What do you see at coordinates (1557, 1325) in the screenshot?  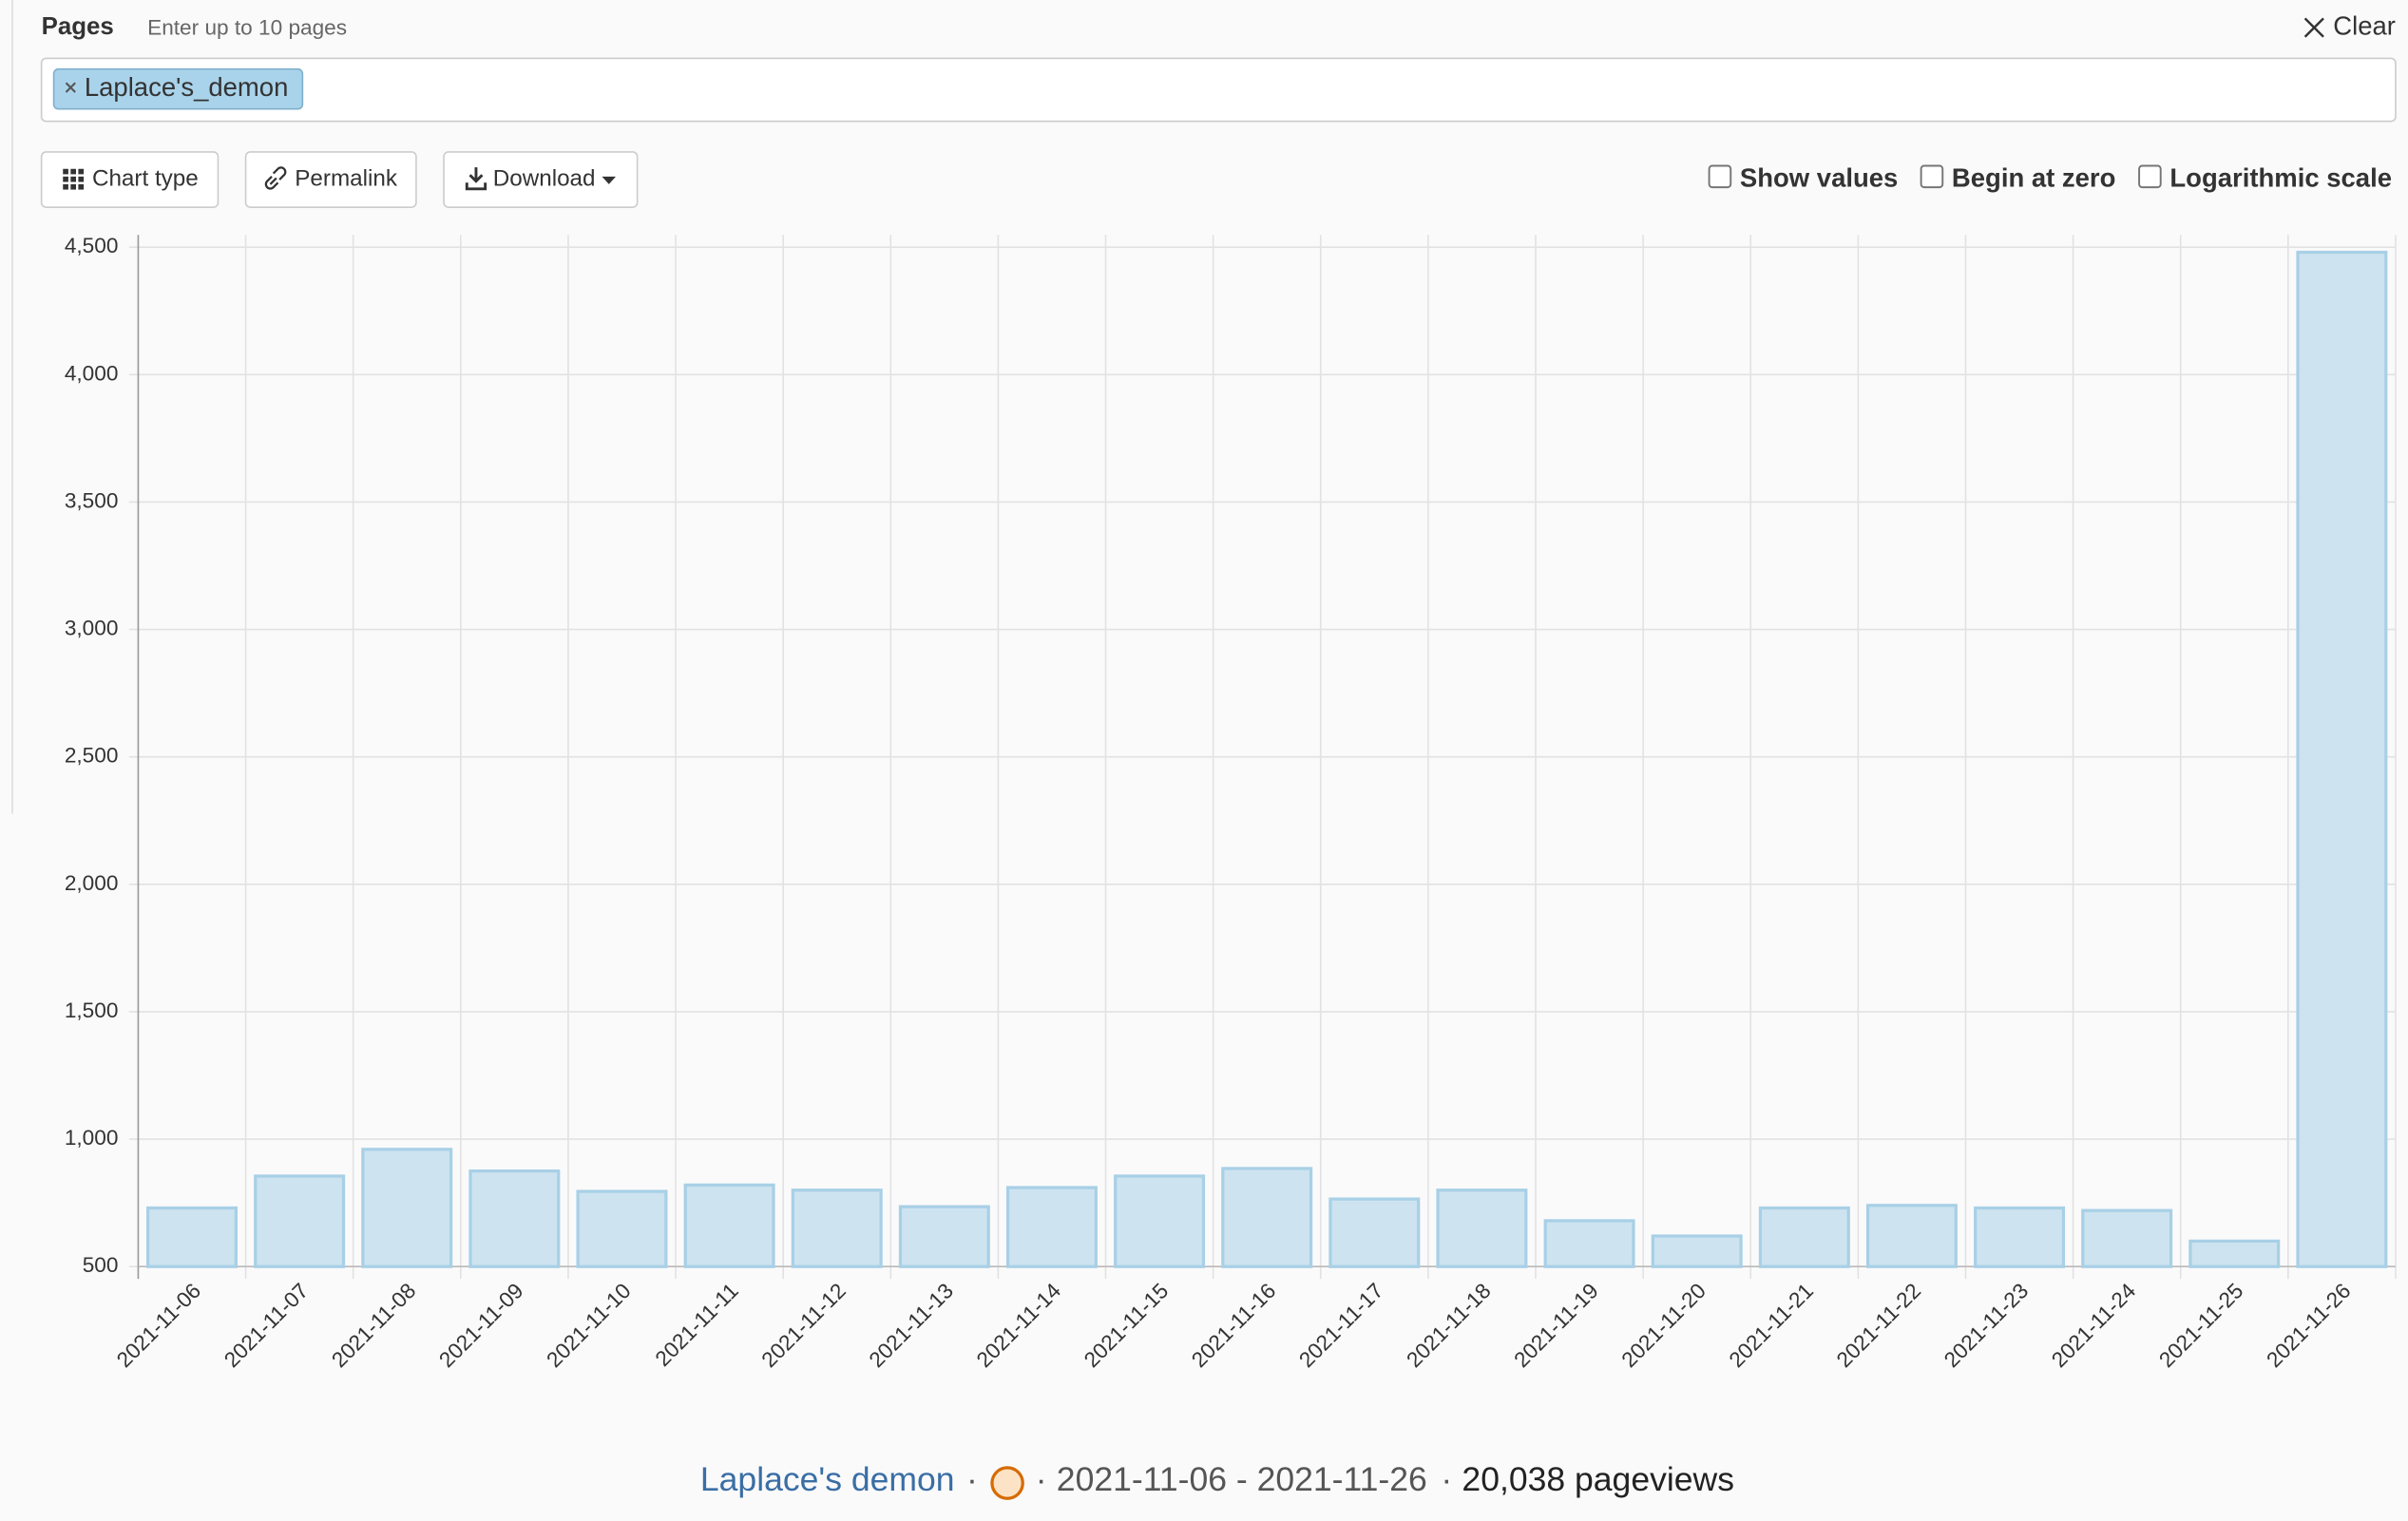 I see `x-tick-label: 2021-11-19` at bounding box center [1557, 1325].